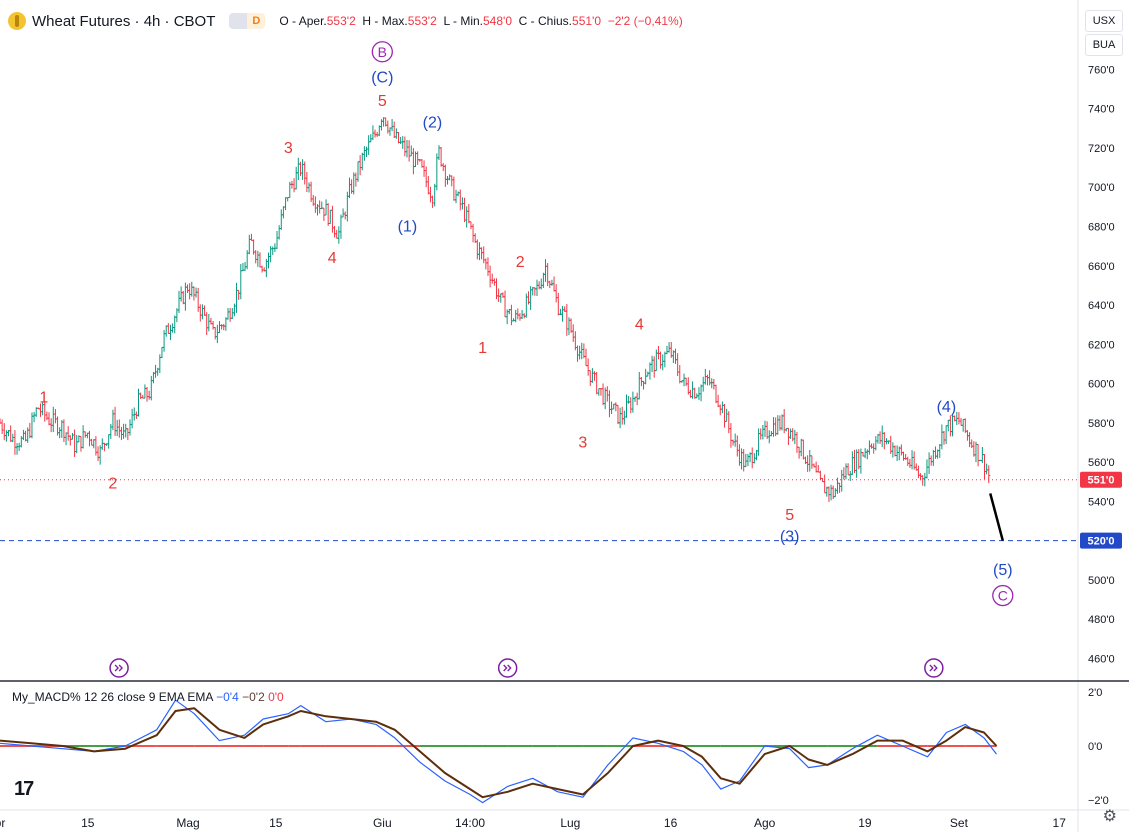 The image size is (1129, 832). I want to click on price-tick-label: 760'0, so click(1101, 70).